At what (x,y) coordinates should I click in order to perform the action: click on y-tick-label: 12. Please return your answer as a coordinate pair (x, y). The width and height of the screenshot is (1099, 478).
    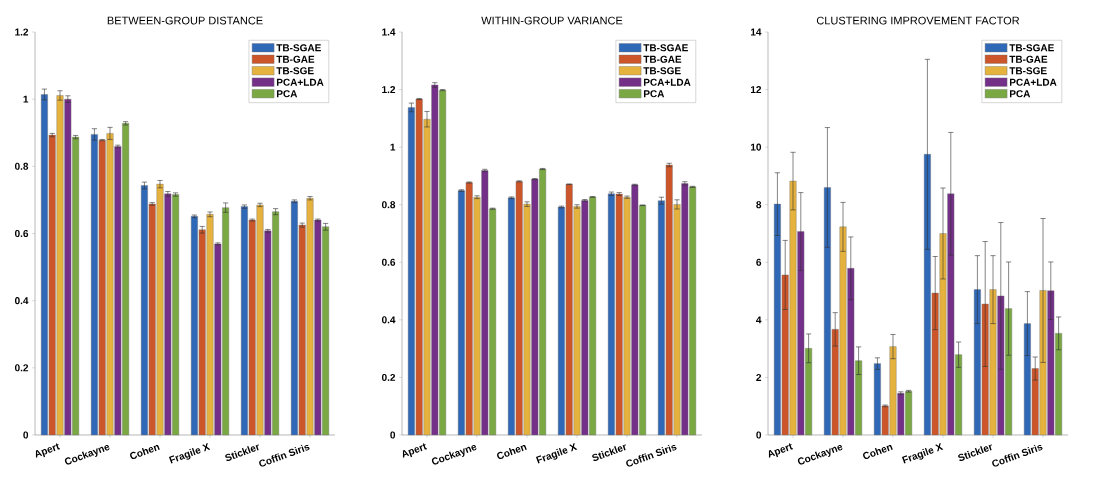
    Looking at the image, I should click on (756, 90).